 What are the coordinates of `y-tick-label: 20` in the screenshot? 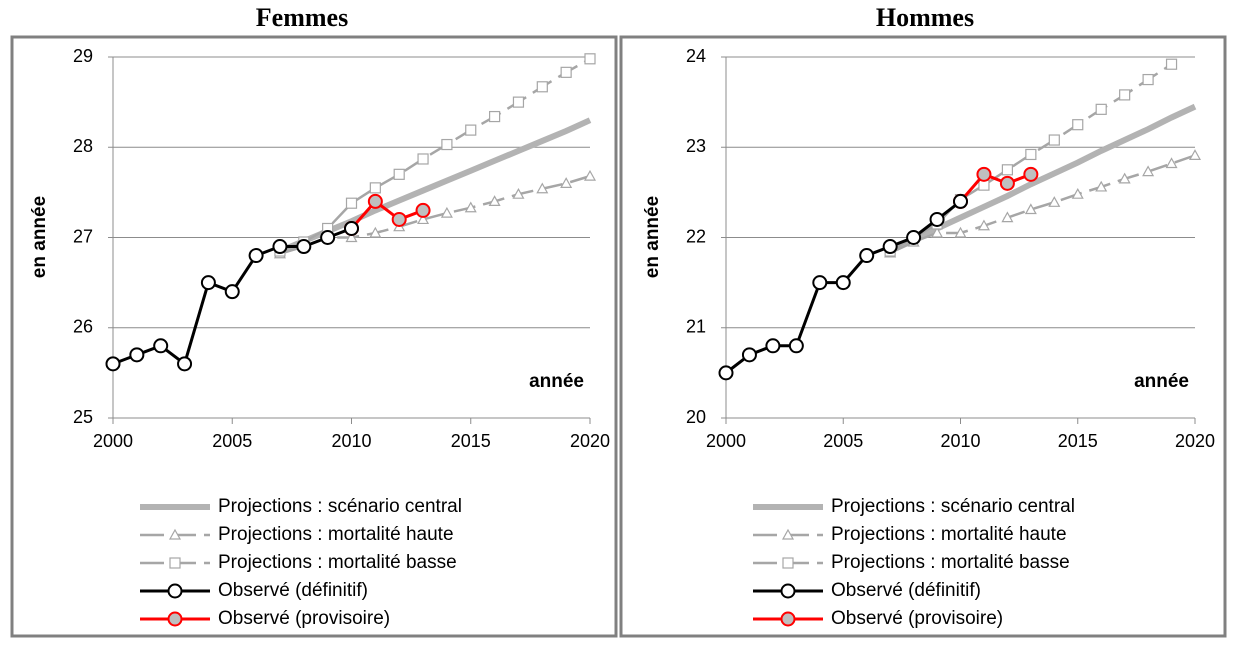 It's located at (696, 417).